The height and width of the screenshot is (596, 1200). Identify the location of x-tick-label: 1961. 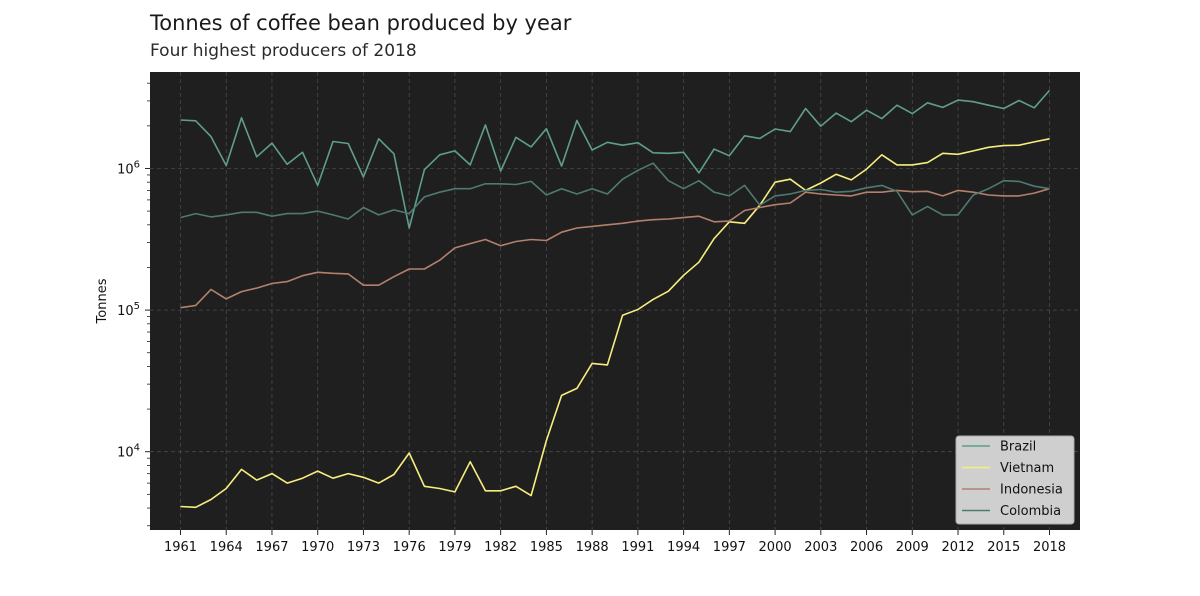
(180, 547).